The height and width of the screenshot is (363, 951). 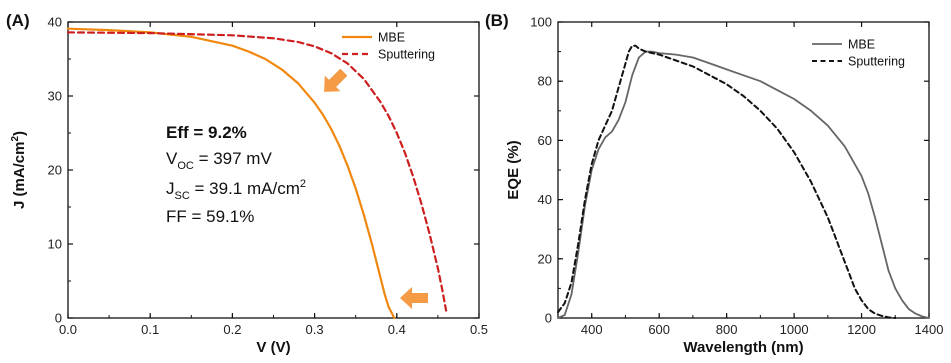 I want to click on annotation-jsc-superscript: 2, so click(x=303, y=184).